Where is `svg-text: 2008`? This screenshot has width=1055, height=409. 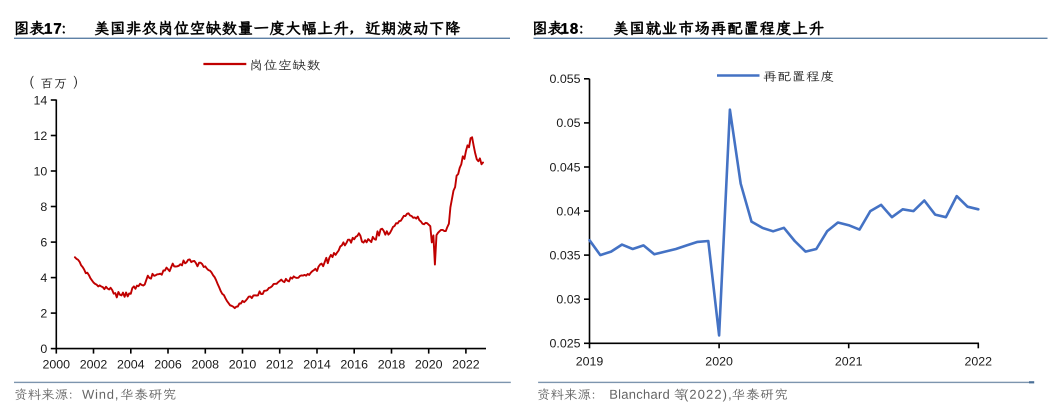
svg-text: 2008 is located at coordinates (206, 364).